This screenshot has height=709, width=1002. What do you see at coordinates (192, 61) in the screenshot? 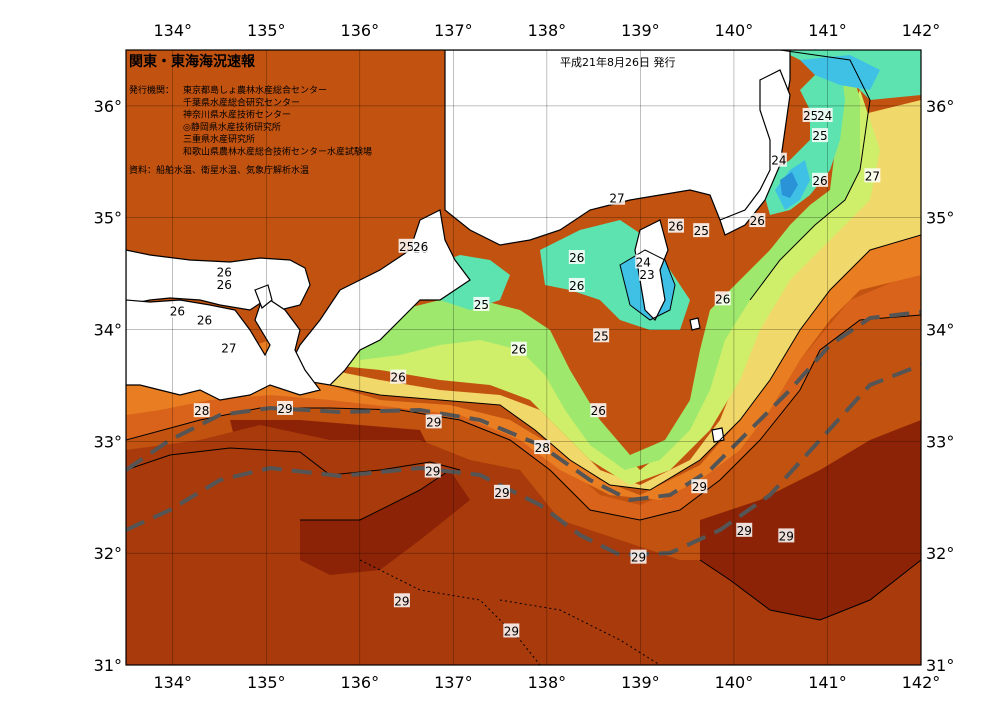
I see `map-title: 関東・東海海況速報` at bounding box center [192, 61].